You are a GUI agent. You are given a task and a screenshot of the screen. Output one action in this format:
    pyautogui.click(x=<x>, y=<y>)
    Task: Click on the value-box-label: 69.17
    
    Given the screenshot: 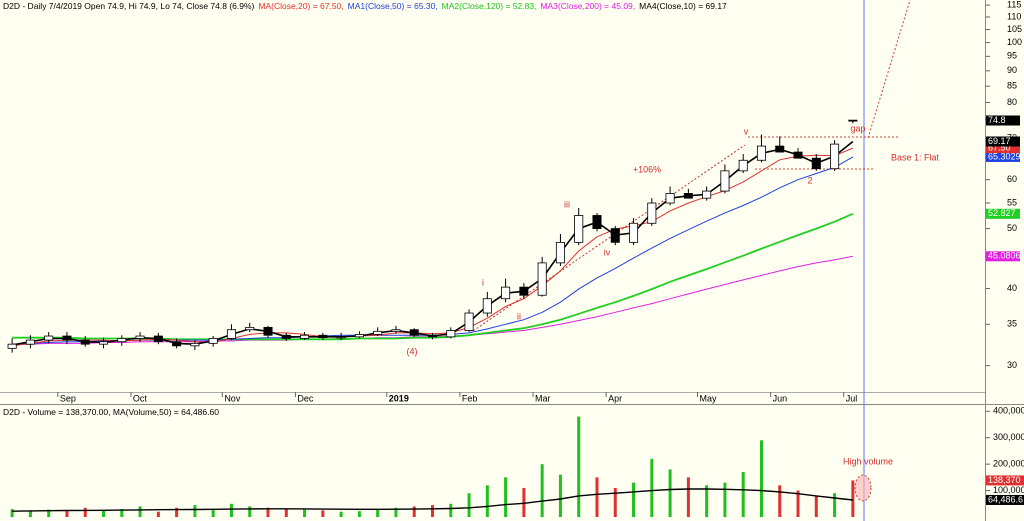 What is the action you would take?
    pyautogui.click(x=999, y=141)
    